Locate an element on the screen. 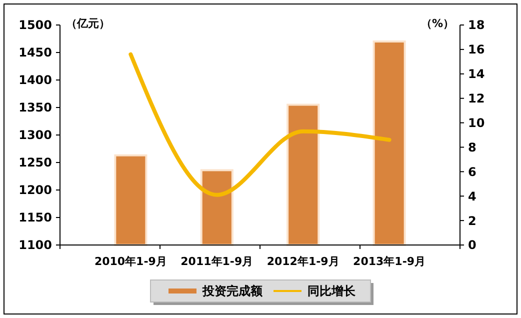 The image size is (521, 318). y2-tick-label: 10 is located at coordinates (476, 123).